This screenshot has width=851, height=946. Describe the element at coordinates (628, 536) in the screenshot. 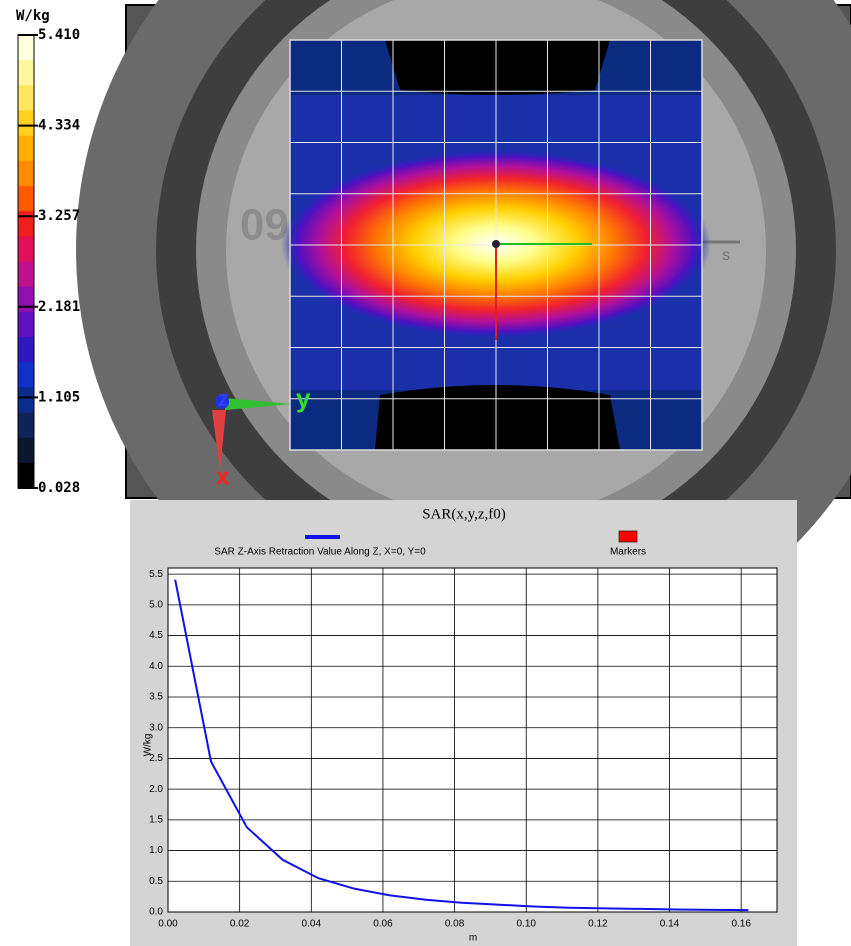

I see `legend-swatch` at that location.